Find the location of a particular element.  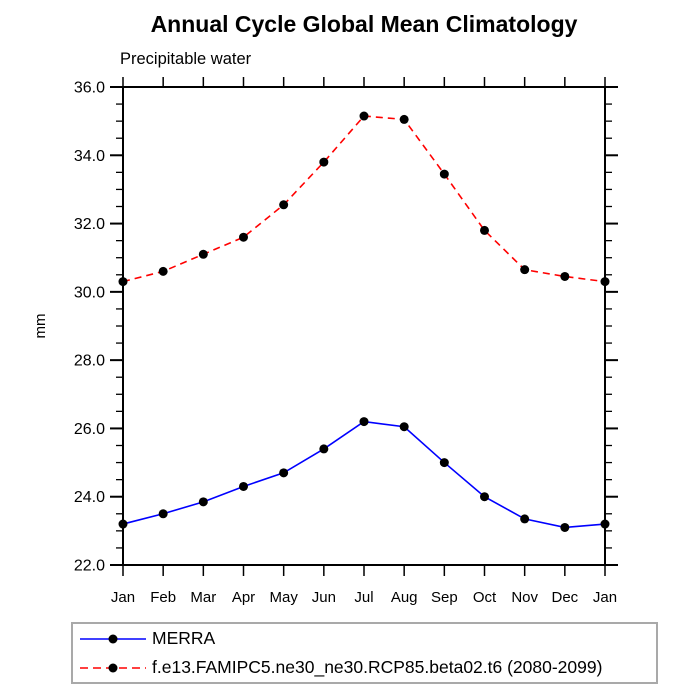

x-tick-label: Jun is located at coordinates (324, 597).